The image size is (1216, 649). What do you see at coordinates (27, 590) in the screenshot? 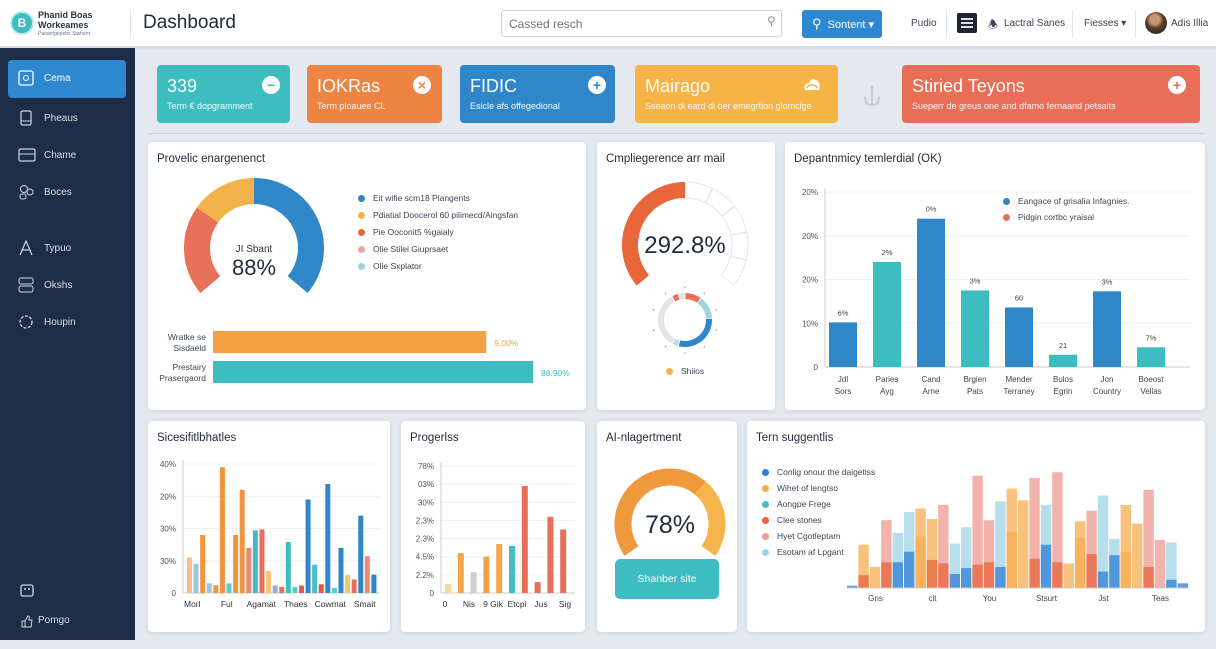
I see `robot-icon` at bounding box center [27, 590].